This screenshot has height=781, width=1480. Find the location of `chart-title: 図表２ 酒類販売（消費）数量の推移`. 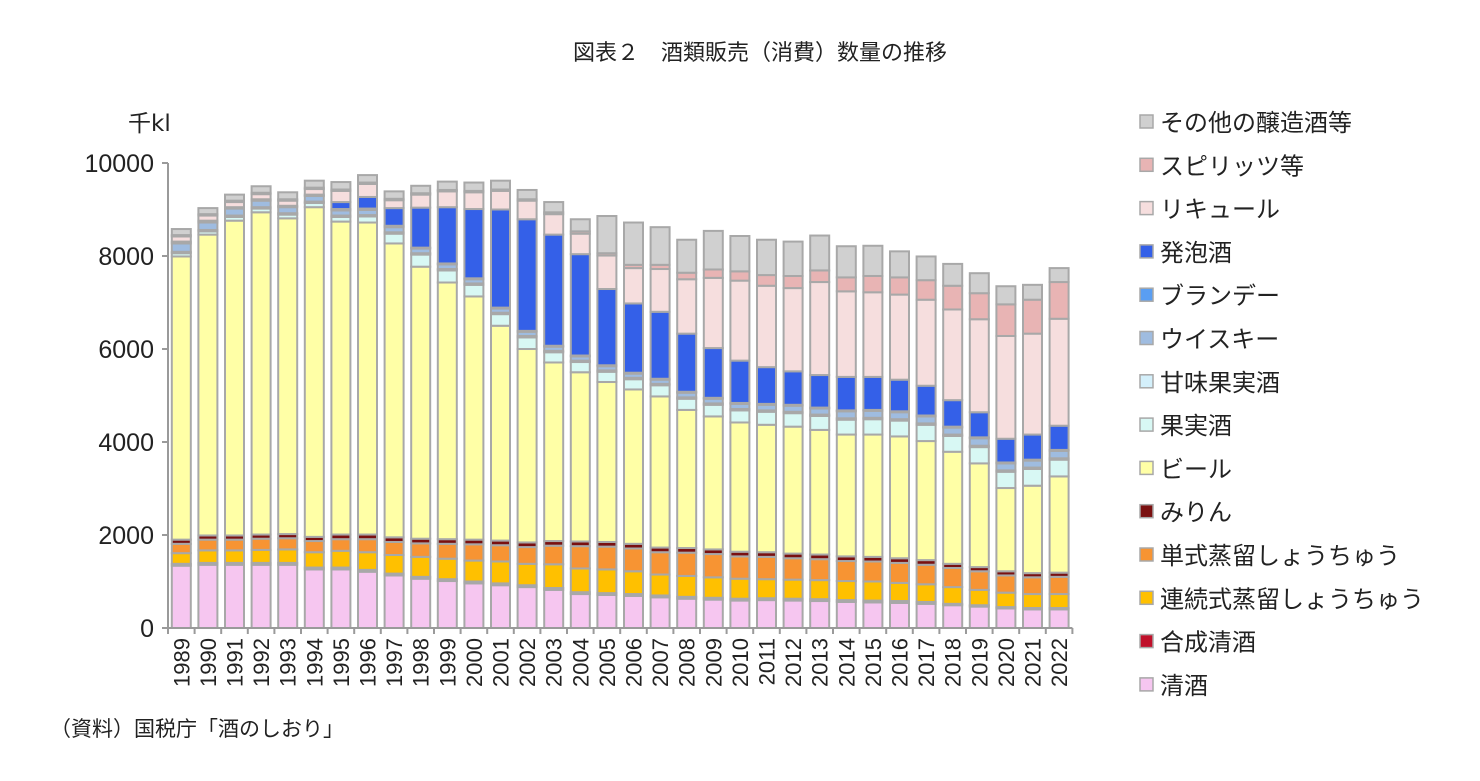

chart-title: 図表２ 酒類販売（消費）数量の推移 is located at coordinates (760, 53).